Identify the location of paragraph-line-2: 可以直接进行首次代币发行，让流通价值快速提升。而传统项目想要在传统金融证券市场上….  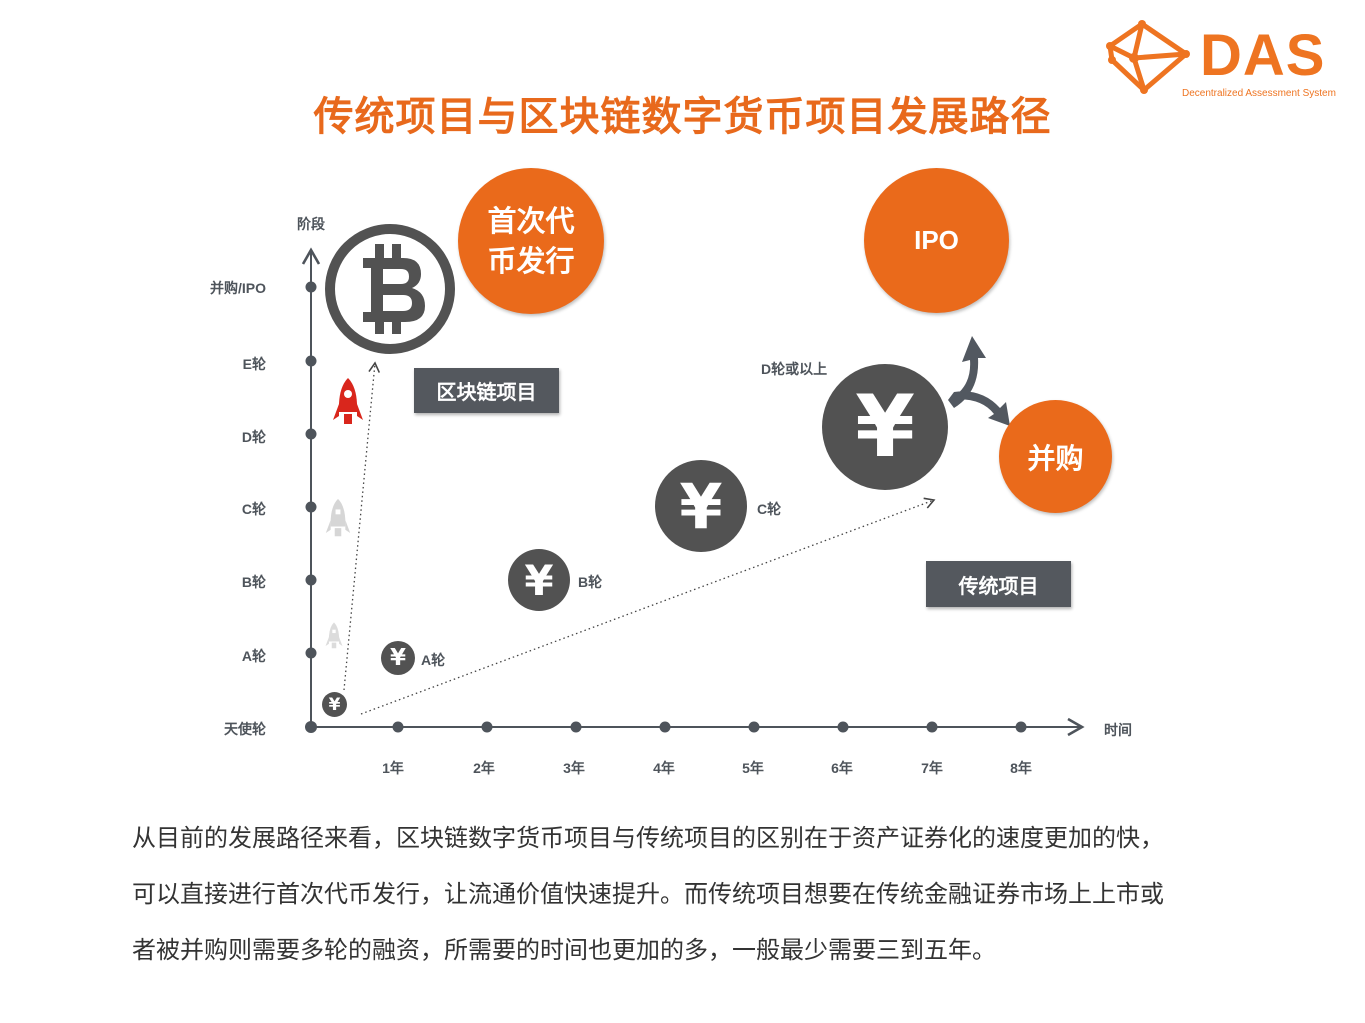
(648, 894).